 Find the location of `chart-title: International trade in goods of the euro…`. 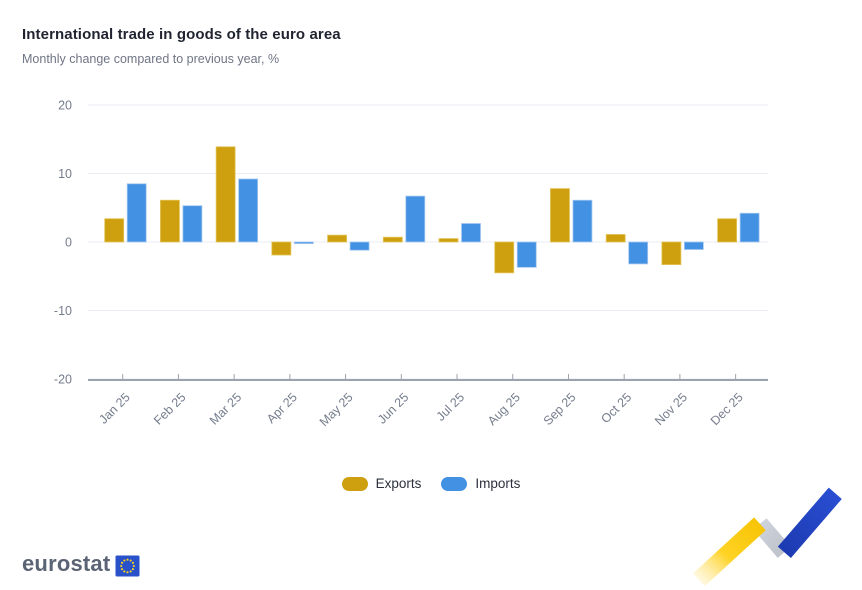

chart-title: International trade in goods of the euro… is located at coordinates (181, 34).